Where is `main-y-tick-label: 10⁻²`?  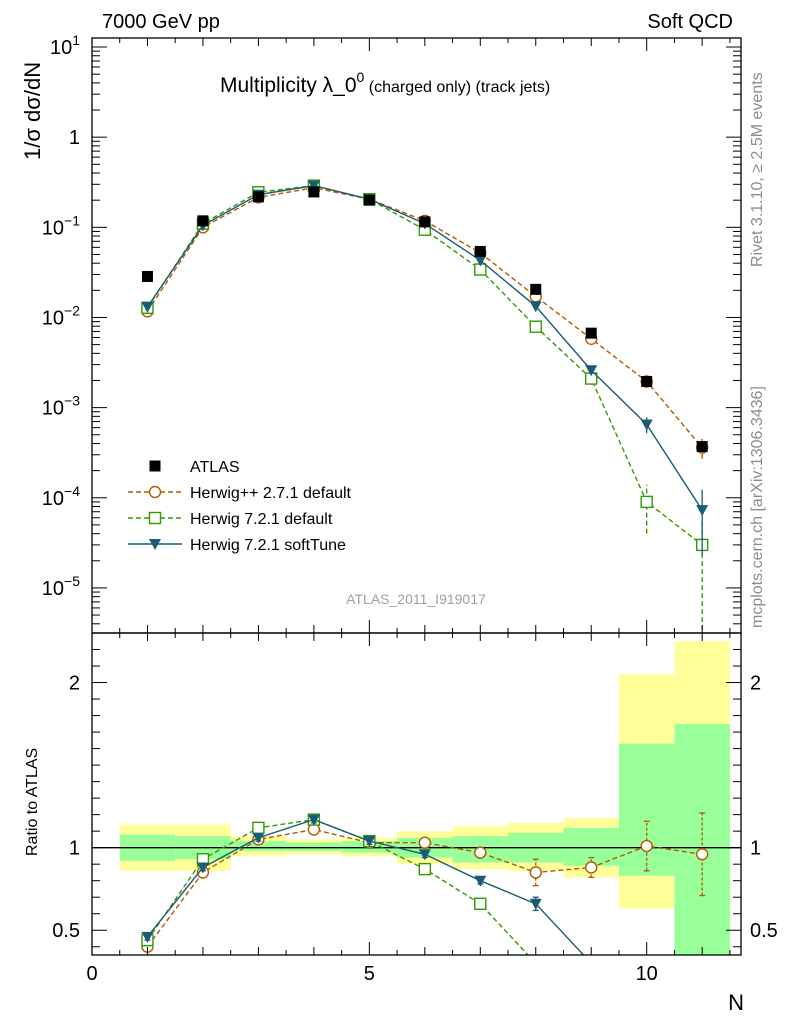 main-y-tick-label: 10⁻² is located at coordinates (61, 315).